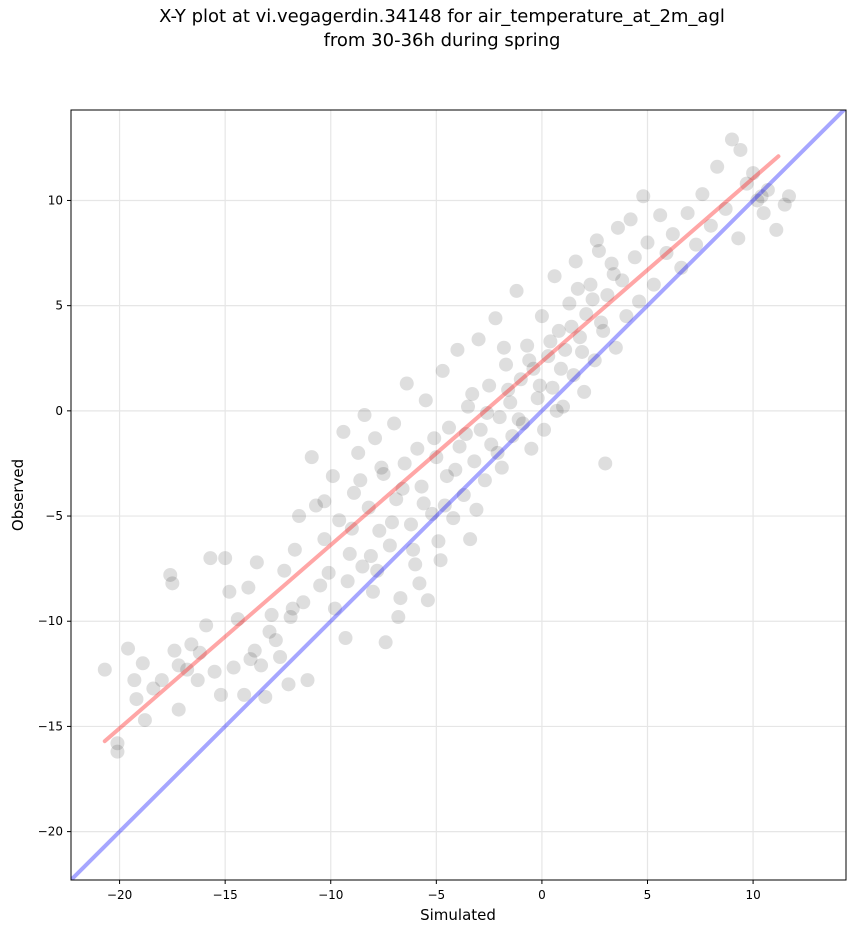 The image size is (854, 934). What do you see at coordinates (458, 915) in the screenshot?
I see `x-axis-label: Simulated` at bounding box center [458, 915].